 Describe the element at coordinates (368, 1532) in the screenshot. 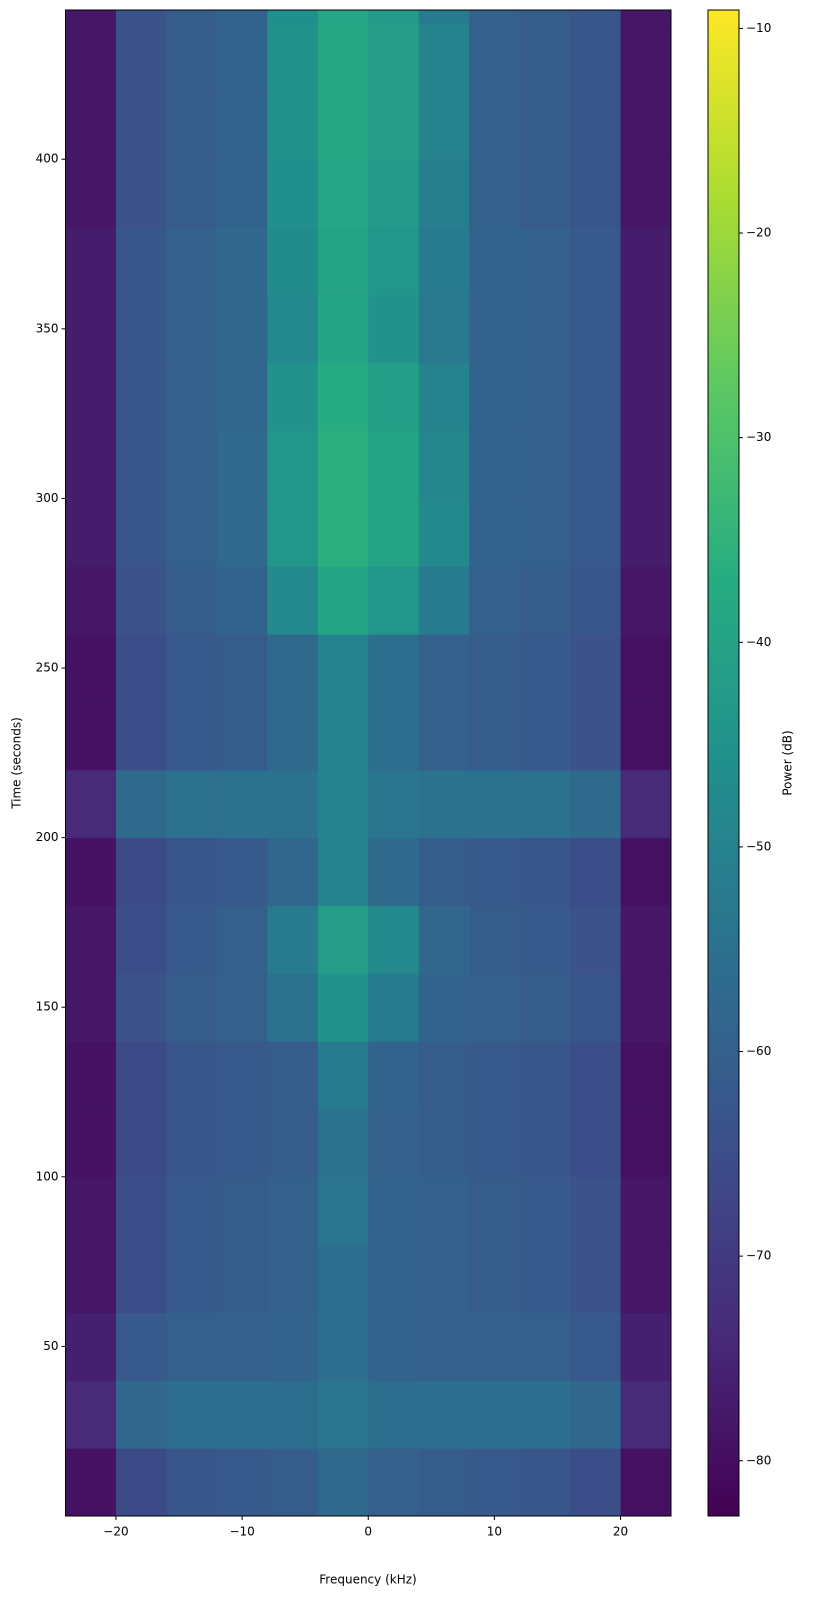

I see `x-tick-label: 0` at that location.